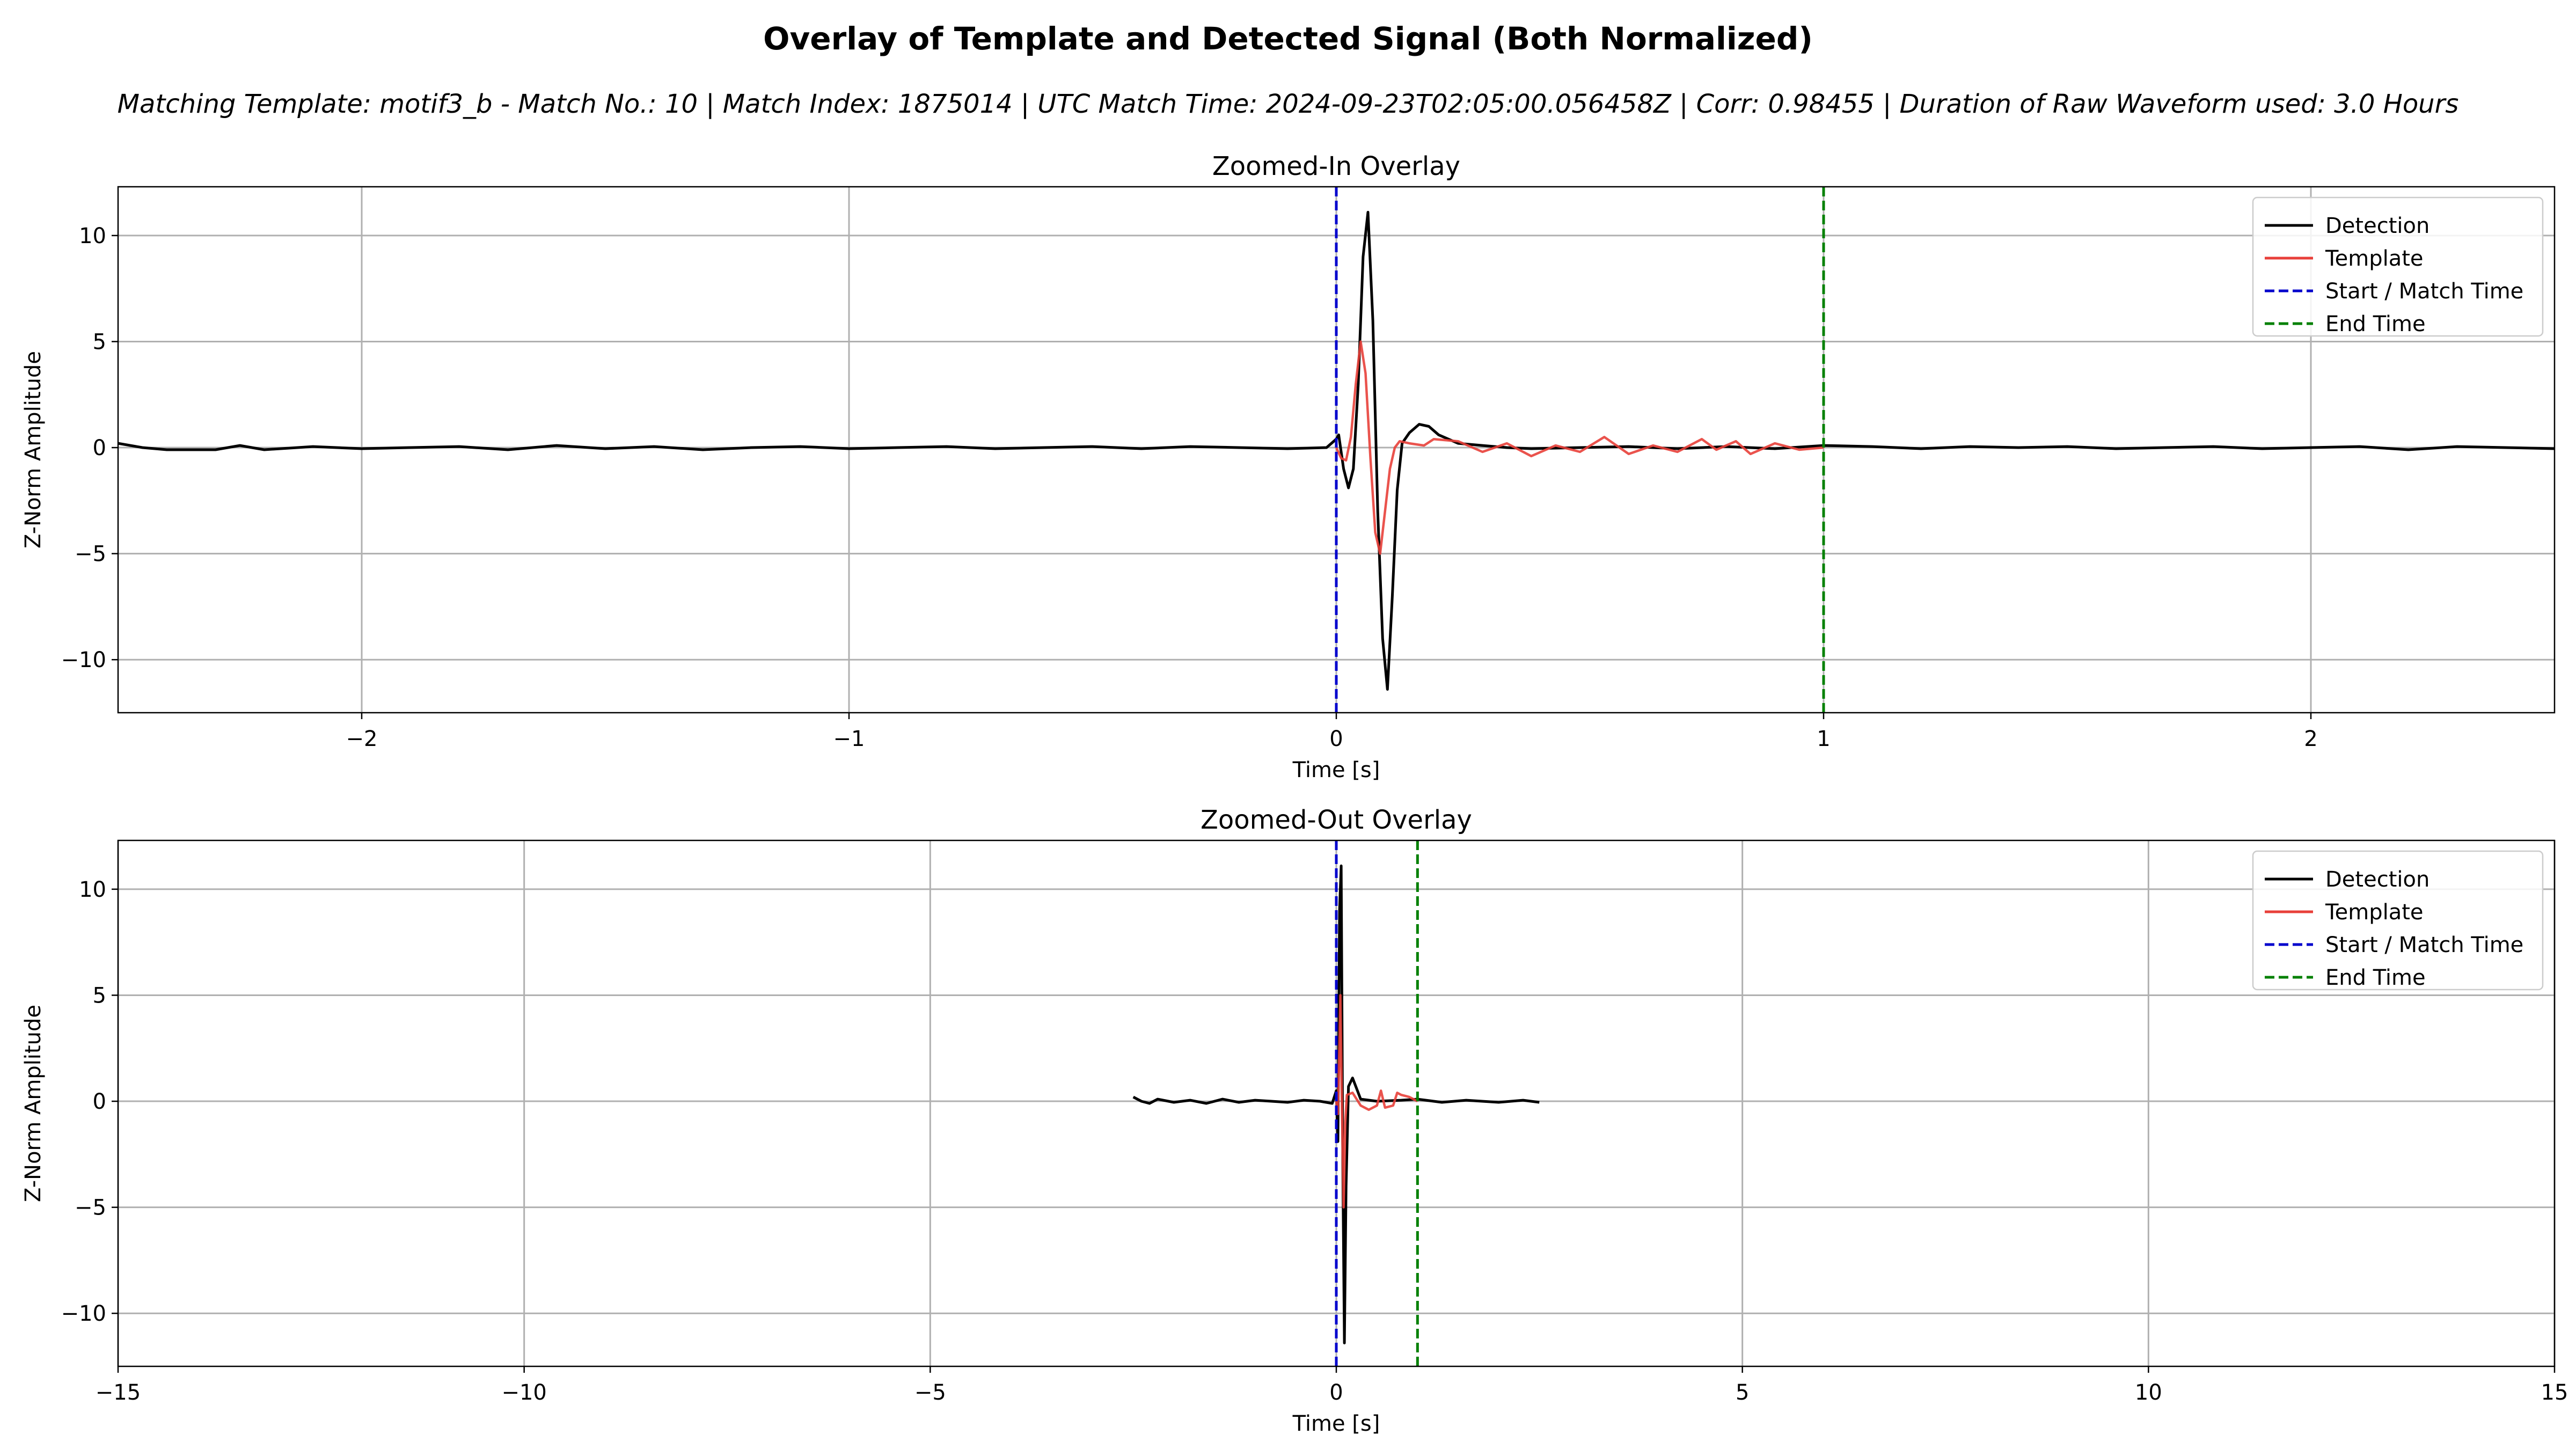  What do you see at coordinates (362, 739) in the screenshot?
I see `x-tick-label: −2` at bounding box center [362, 739].